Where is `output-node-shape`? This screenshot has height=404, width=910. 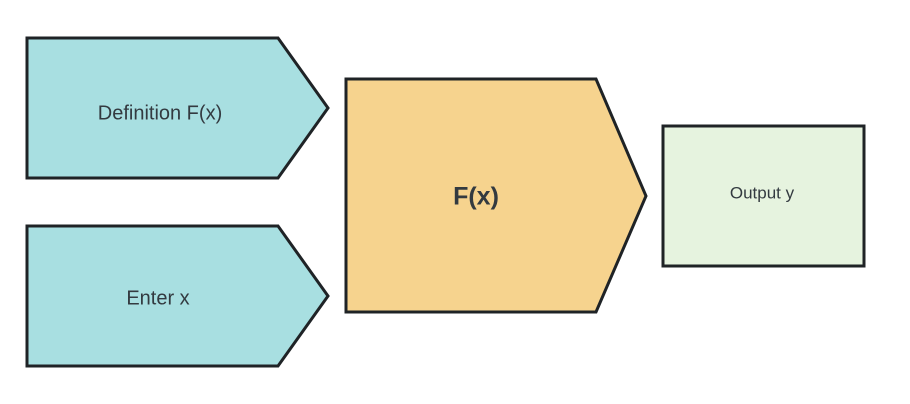 output-node-shape is located at coordinates (763, 196).